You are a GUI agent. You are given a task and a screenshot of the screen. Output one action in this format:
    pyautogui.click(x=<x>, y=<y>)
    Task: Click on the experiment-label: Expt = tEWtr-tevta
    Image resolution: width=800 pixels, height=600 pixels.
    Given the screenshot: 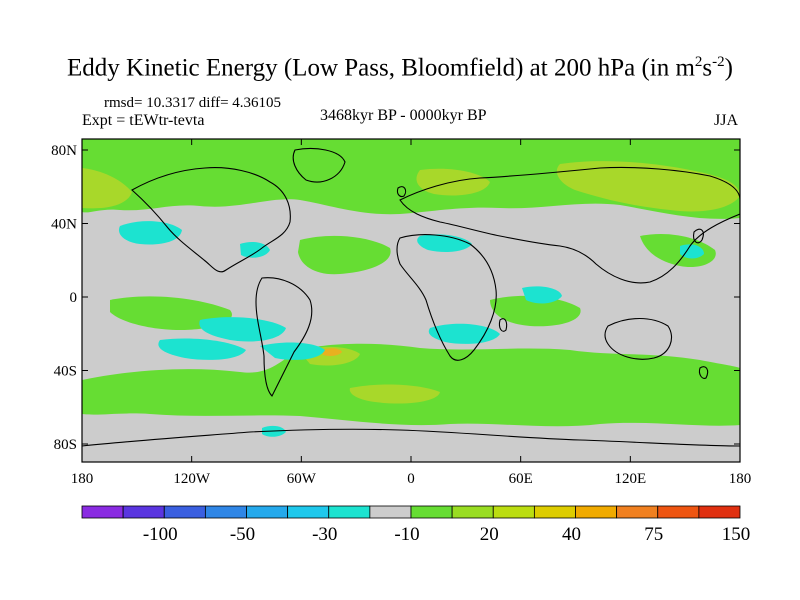 What is the action you would take?
    pyautogui.click(x=143, y=120)
    